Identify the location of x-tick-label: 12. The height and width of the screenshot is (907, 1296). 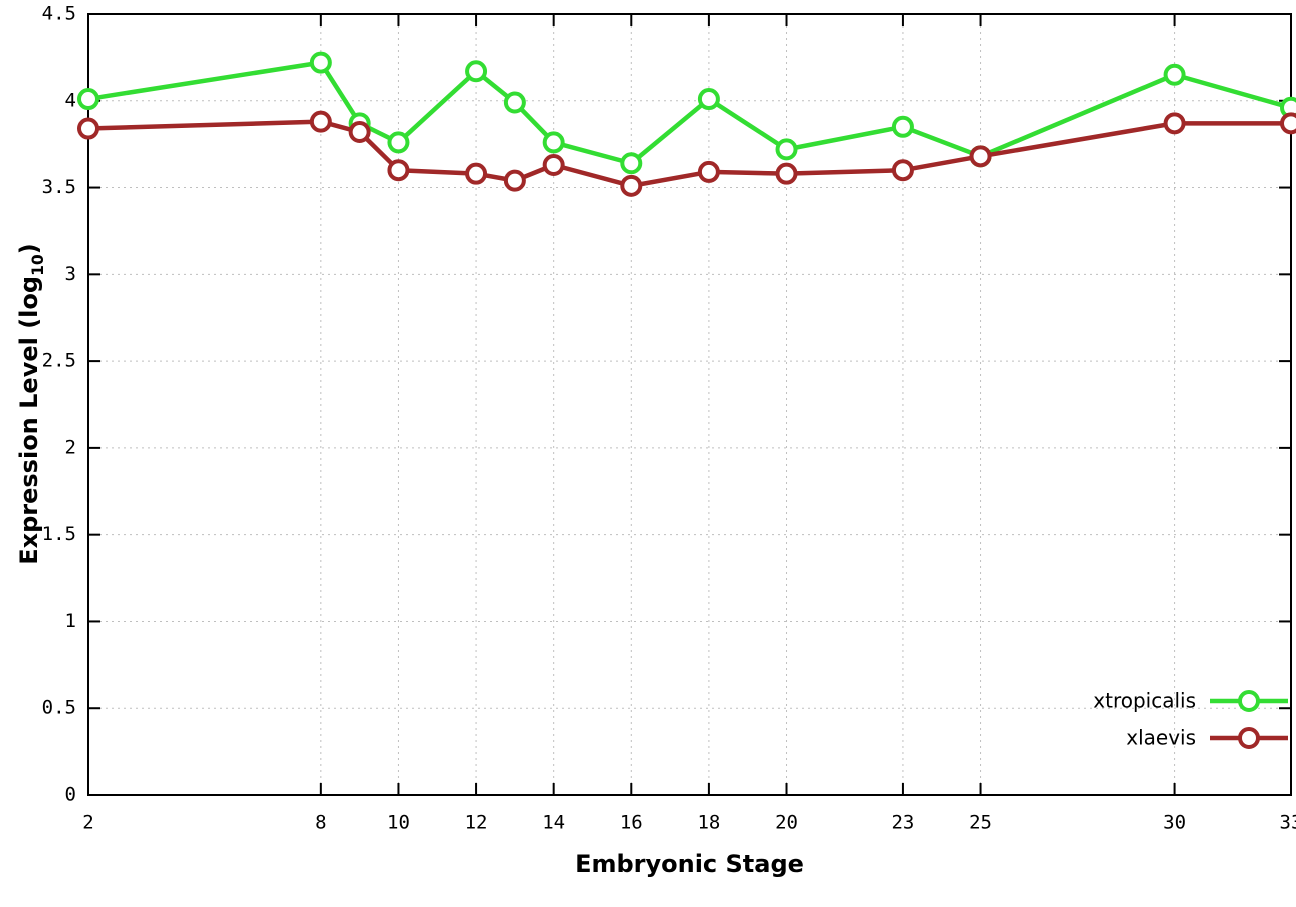
(476, 823).